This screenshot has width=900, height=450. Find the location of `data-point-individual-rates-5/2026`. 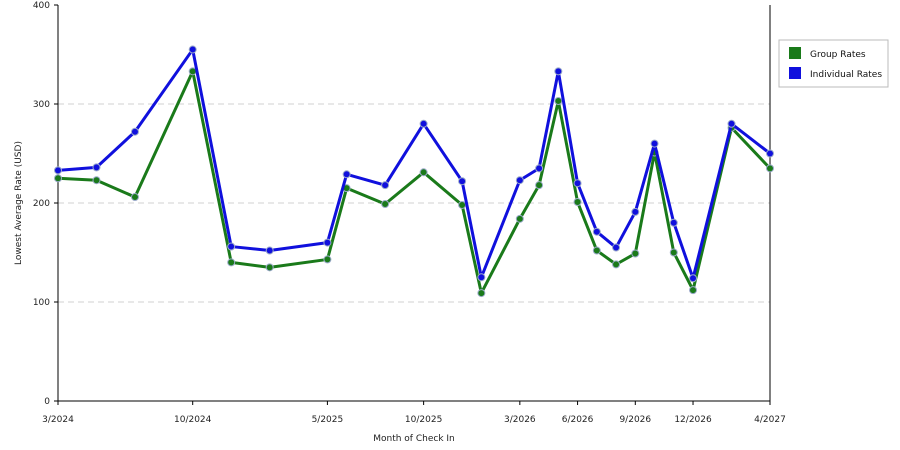

data-point-individual-rates-5/2026 is located at coordinates (558, 71).